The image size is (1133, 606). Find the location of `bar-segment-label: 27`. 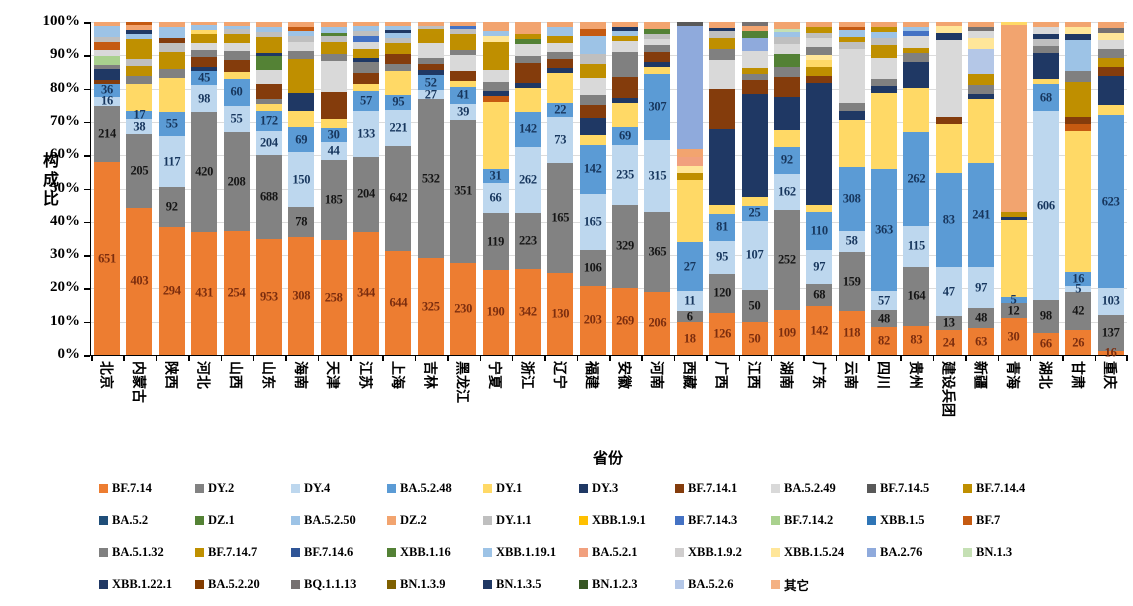

bar-segment-label: 27 is located at coordinates (689, 266).